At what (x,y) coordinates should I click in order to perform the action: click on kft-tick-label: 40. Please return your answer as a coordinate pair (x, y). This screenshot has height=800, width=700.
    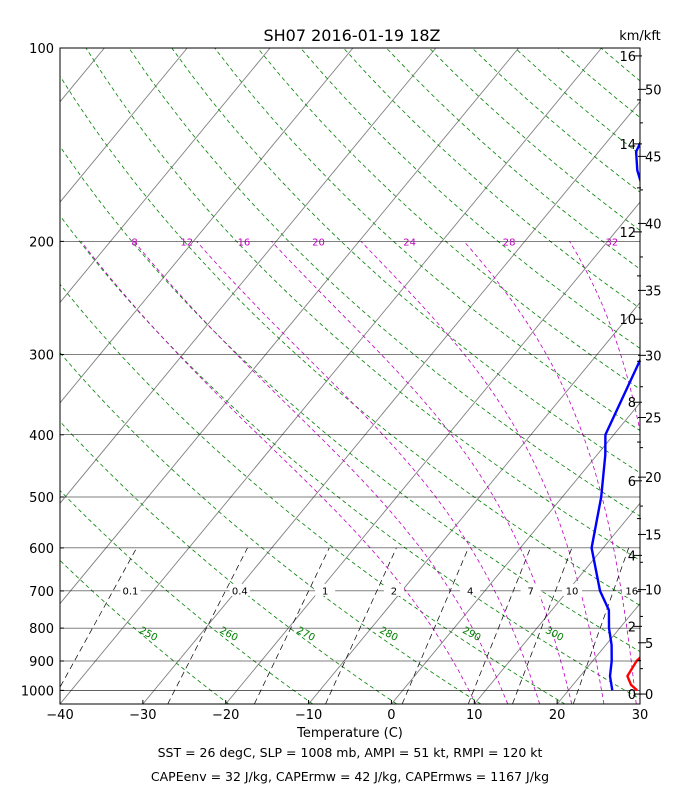
    Looking at the image, I should click on (653, 224).